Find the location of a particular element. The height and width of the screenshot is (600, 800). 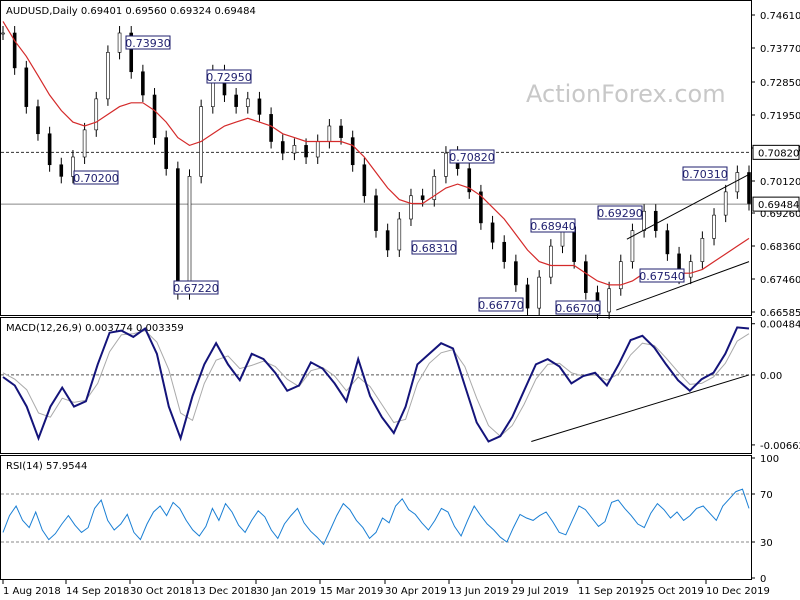

reference-level-label: 0.70820 is located at coordinates (778, 153).